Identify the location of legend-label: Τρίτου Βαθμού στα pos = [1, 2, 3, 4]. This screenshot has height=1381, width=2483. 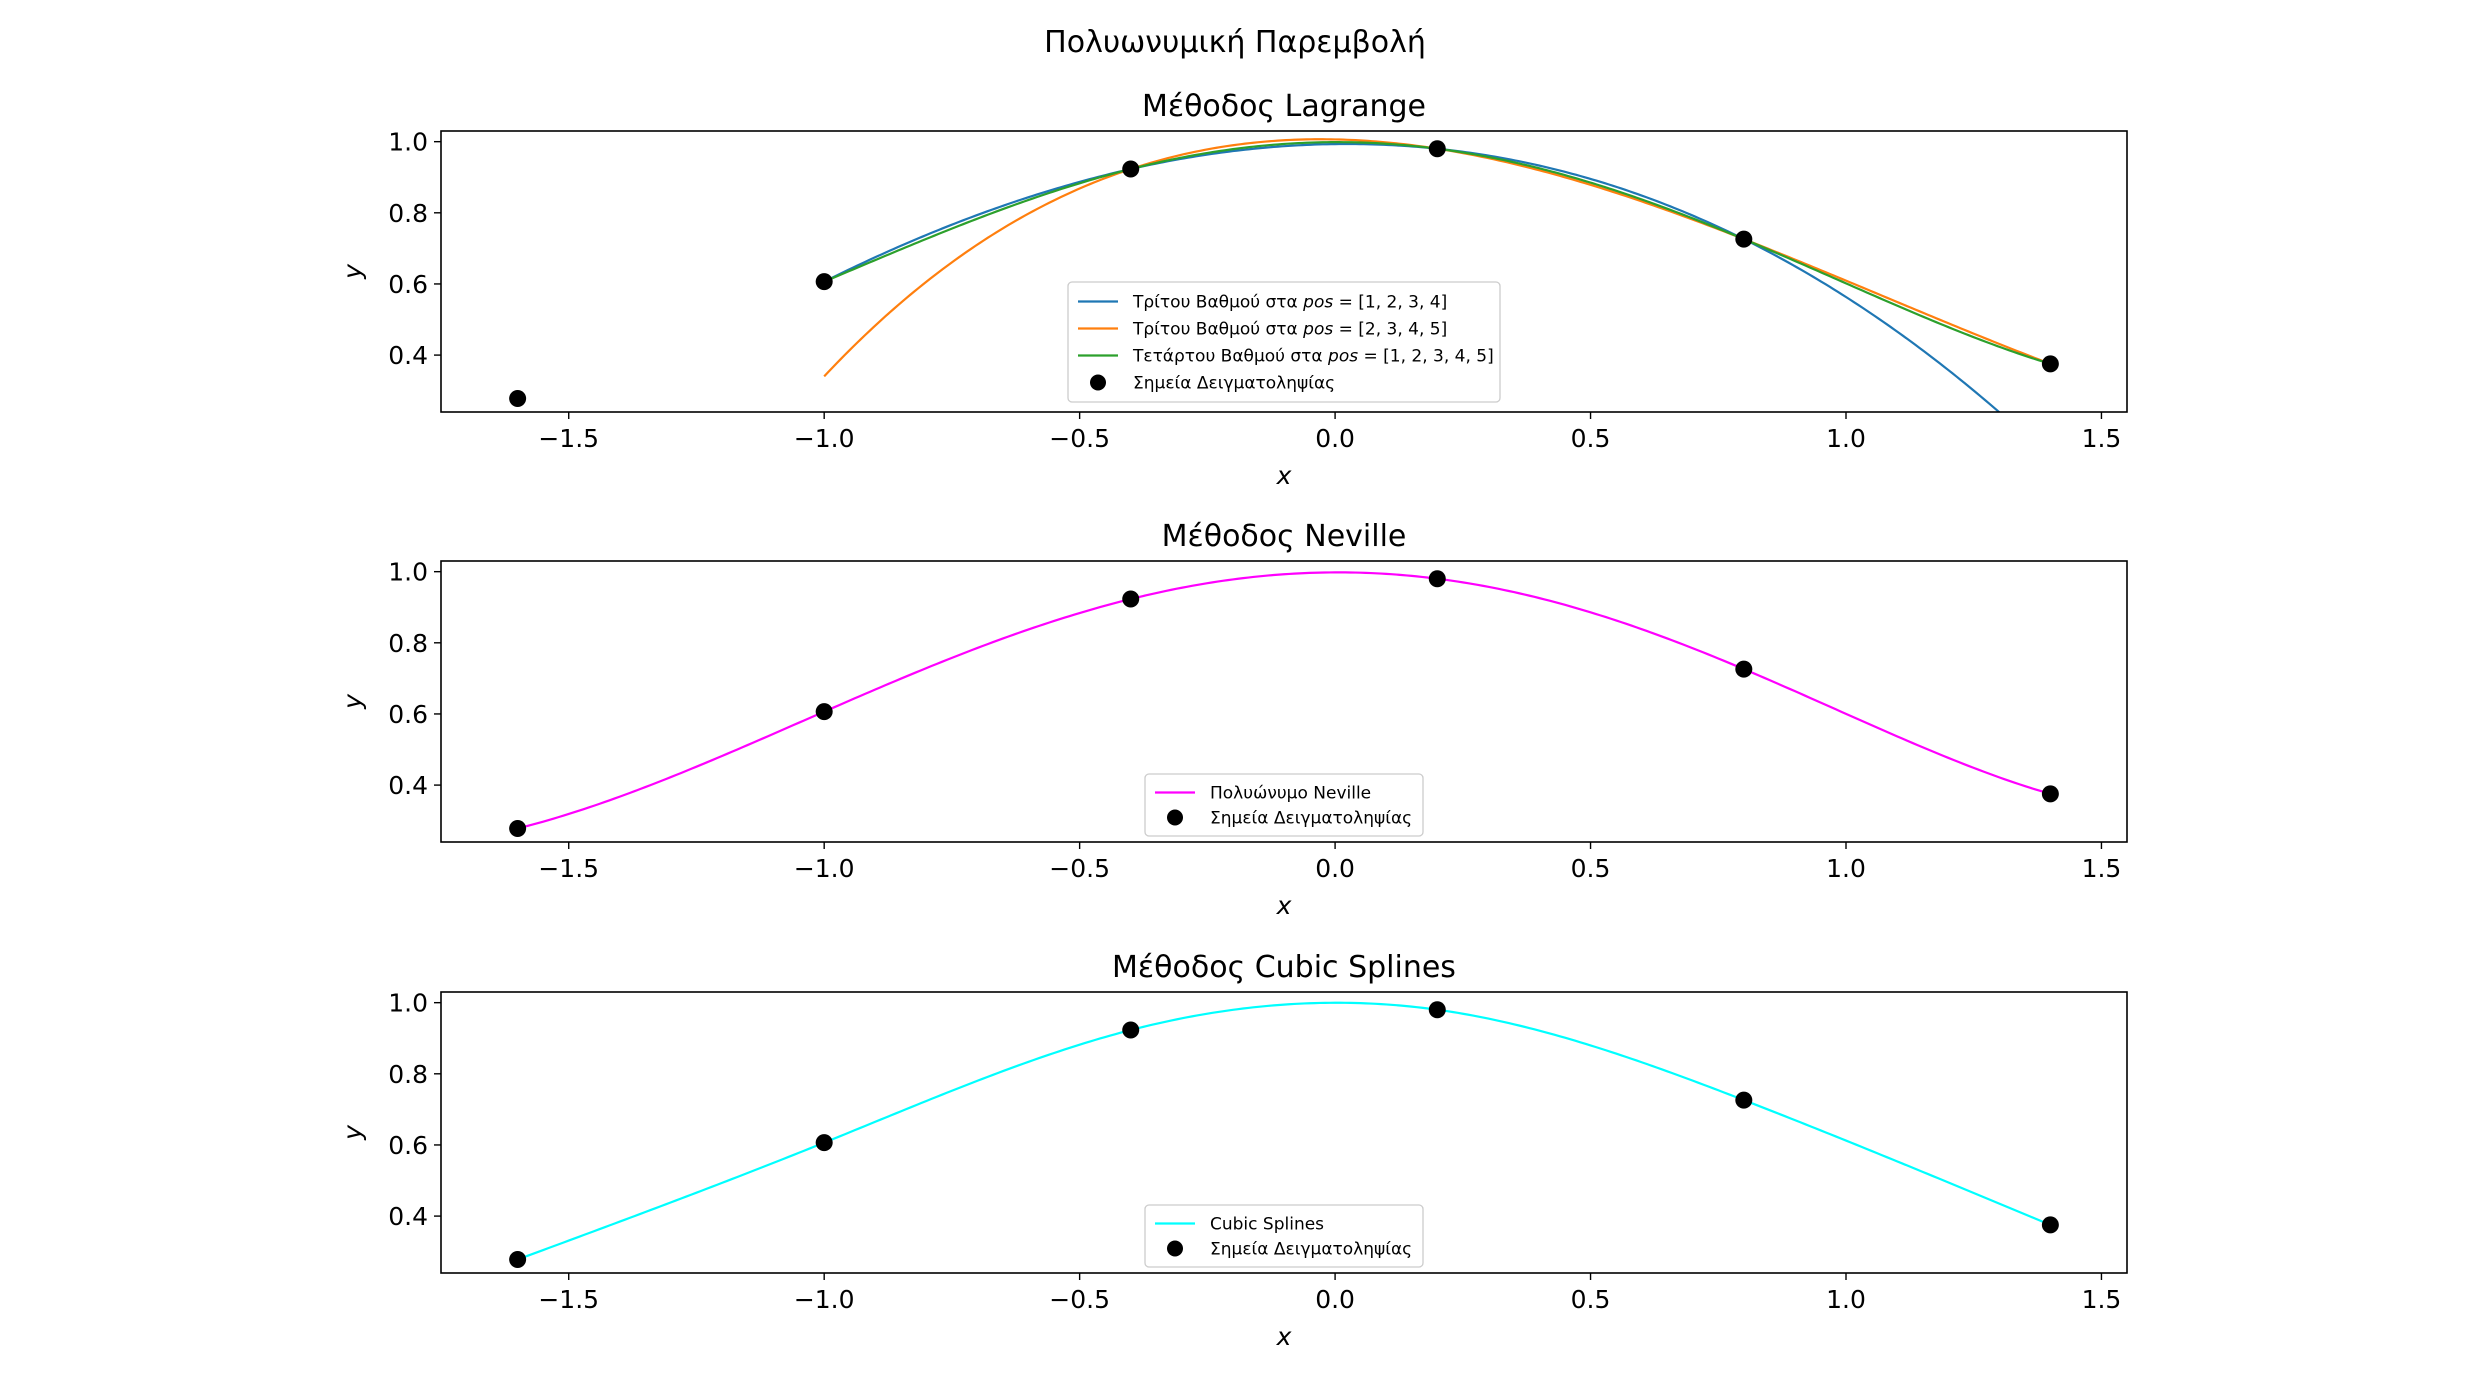
(1289, 303).